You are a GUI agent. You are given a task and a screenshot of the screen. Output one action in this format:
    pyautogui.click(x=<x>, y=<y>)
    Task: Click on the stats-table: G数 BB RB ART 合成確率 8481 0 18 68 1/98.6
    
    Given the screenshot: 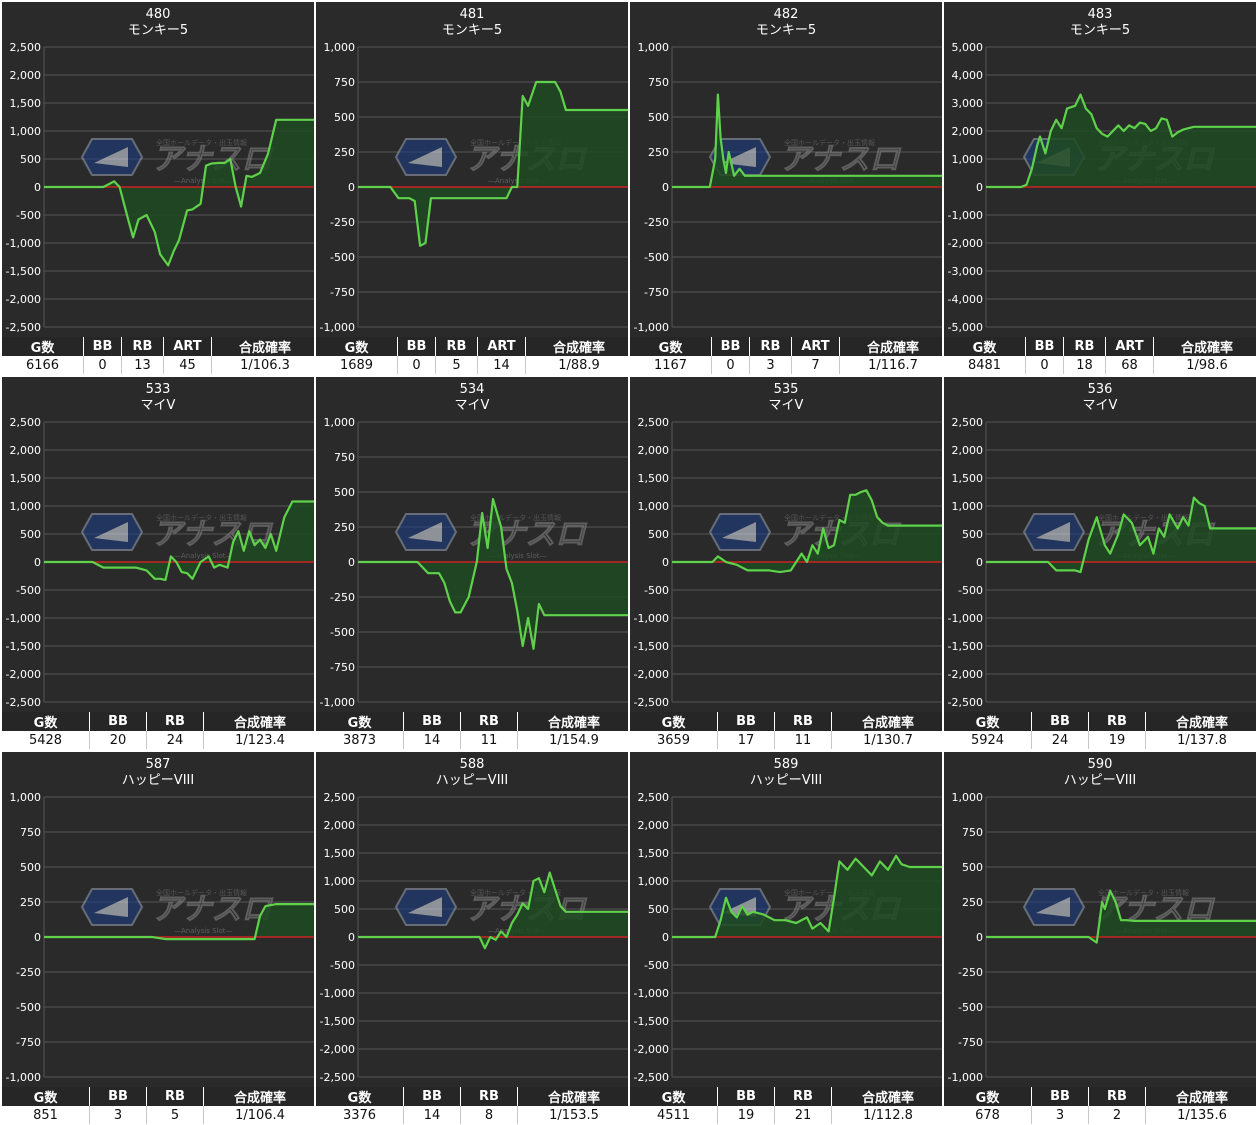 What is the action you would take?
    pyautogui.click(x=1100, y=355)
    